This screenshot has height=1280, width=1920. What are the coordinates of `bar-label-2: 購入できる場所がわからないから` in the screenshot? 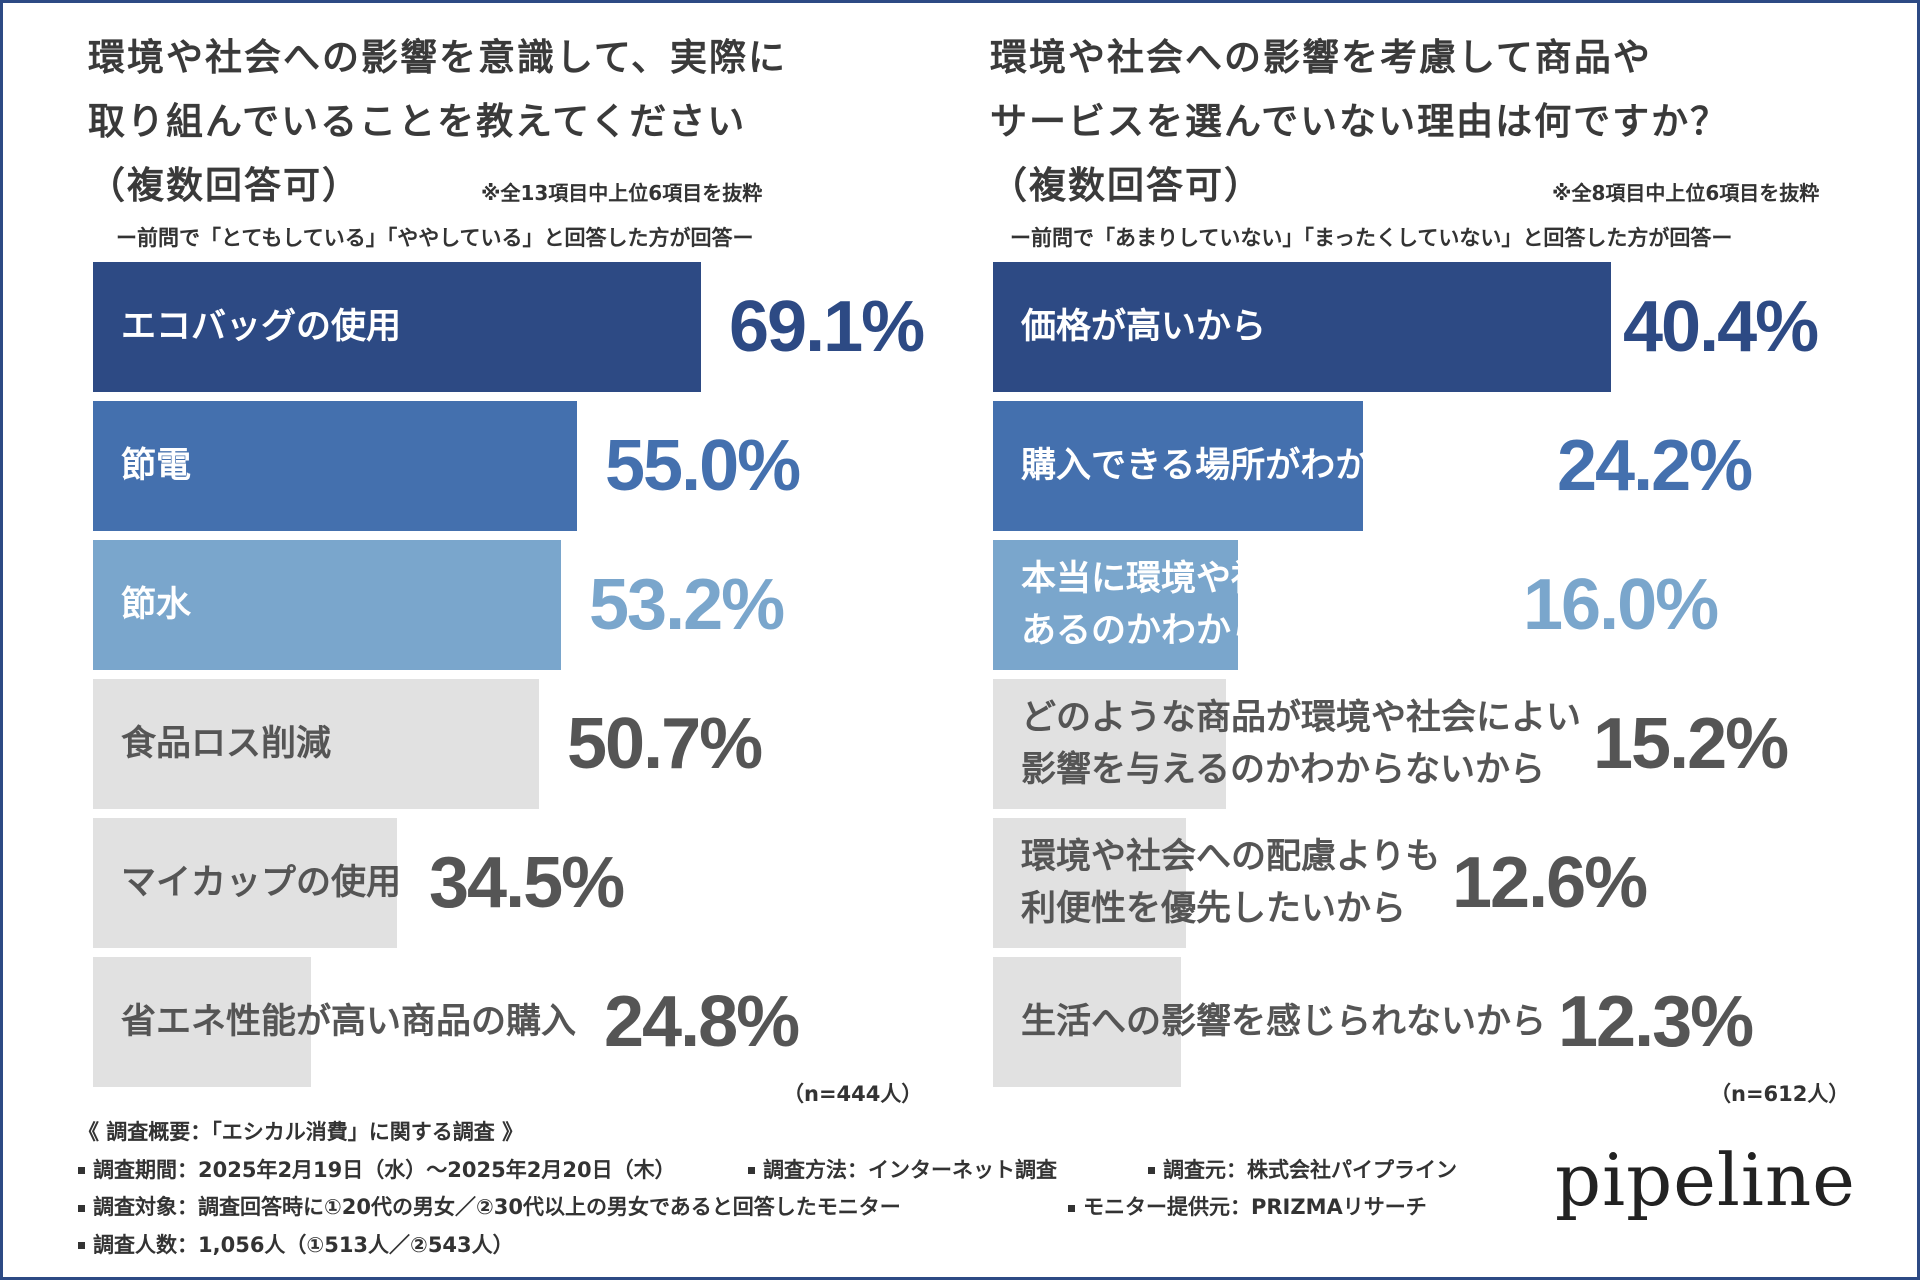 It's located at (1283, 466).